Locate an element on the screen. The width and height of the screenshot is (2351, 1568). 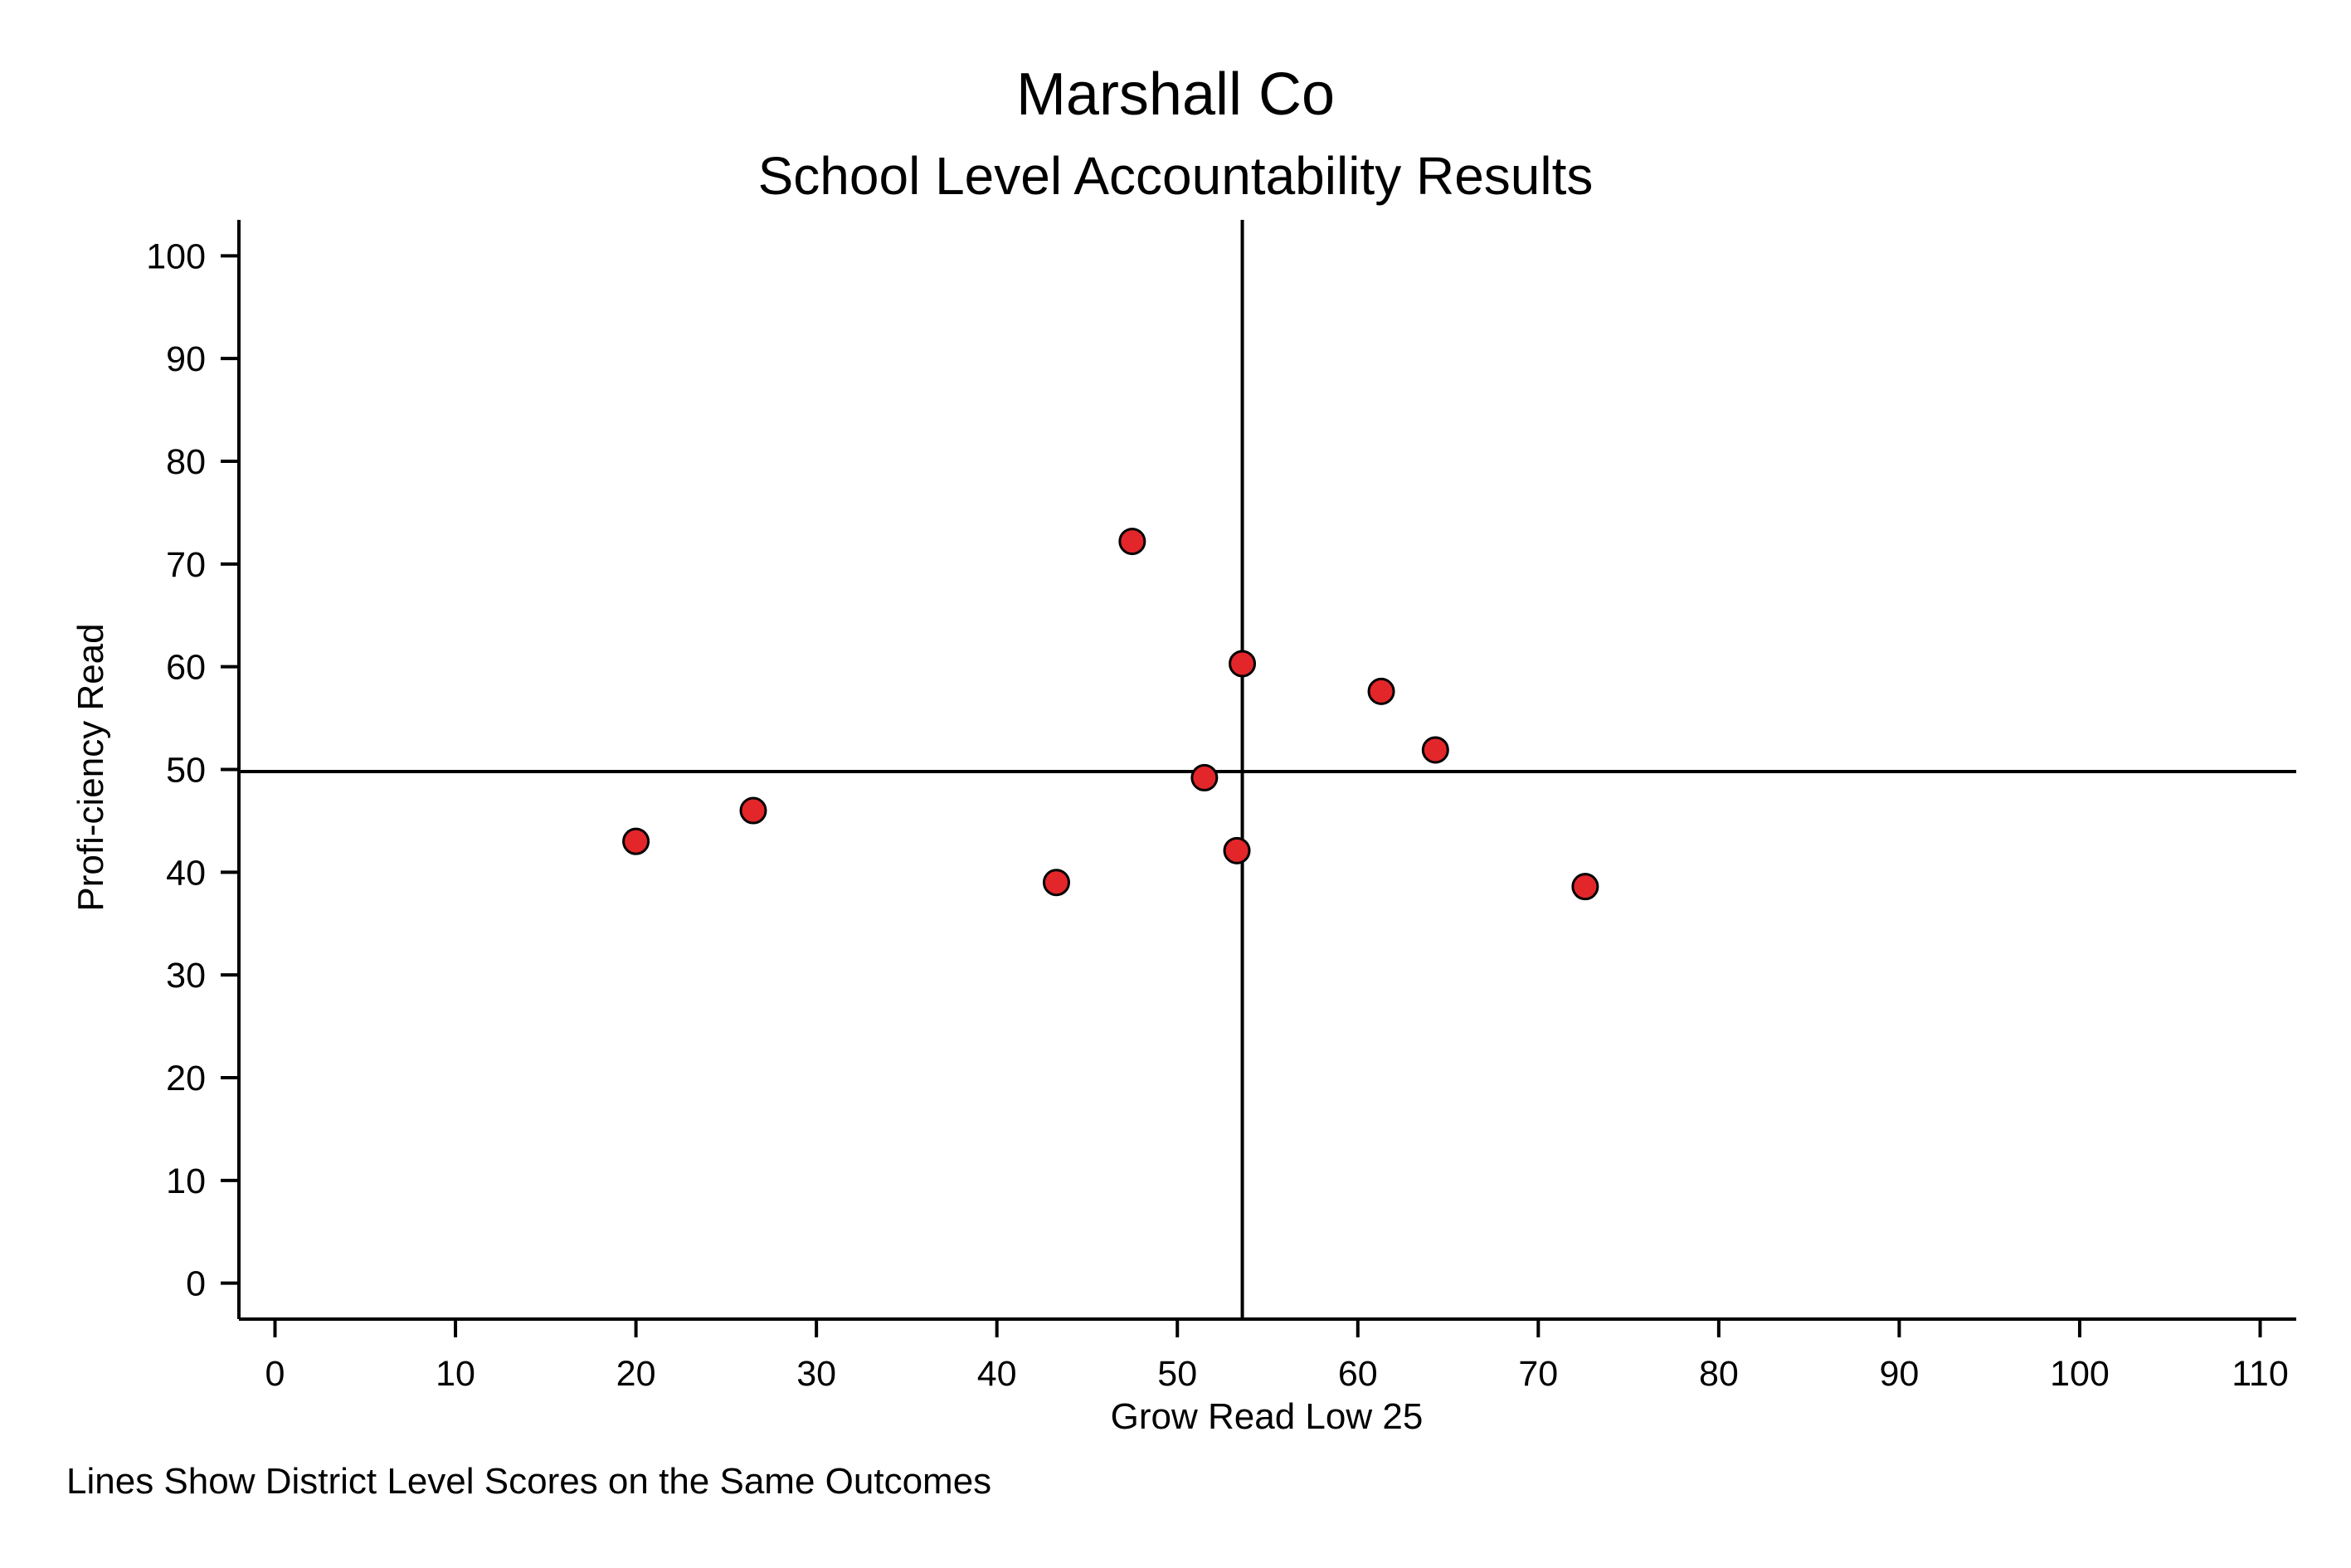
y-tick-label: 80 is located at coordinates (186, 462).